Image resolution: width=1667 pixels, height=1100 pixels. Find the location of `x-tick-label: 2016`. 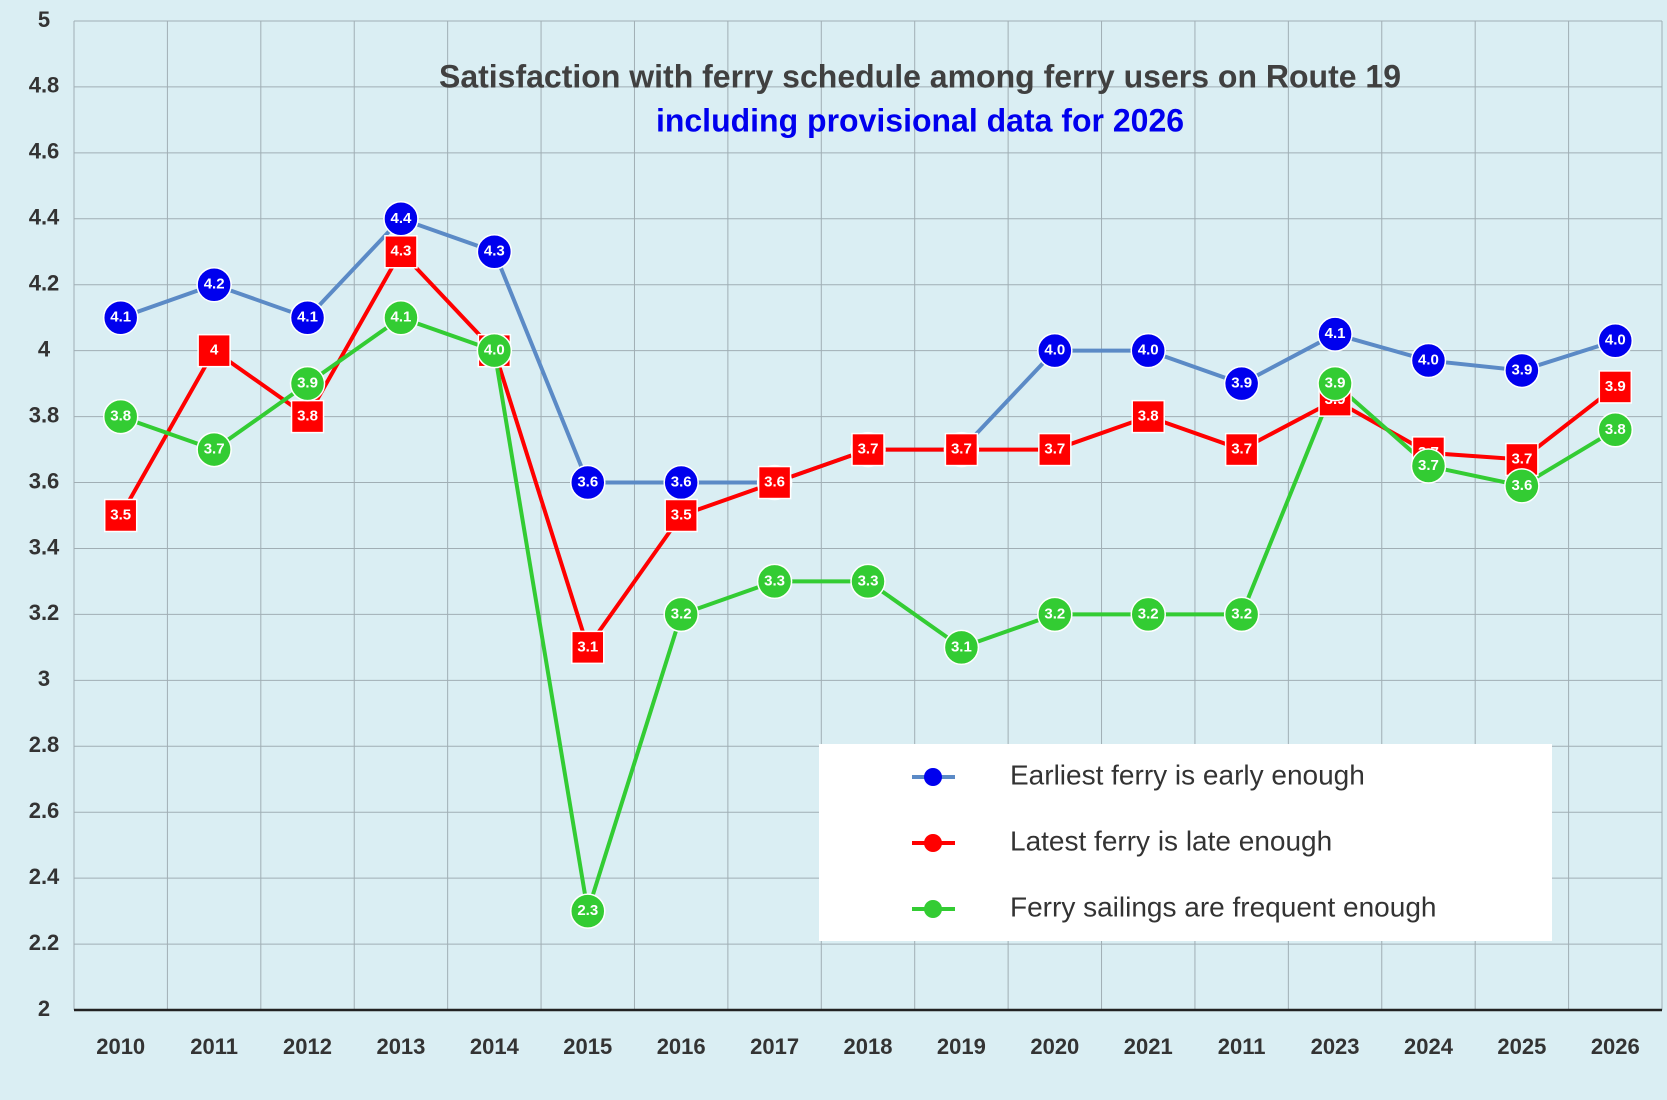

x-tick-label: 2016 is located at coordinates (681, 1046).